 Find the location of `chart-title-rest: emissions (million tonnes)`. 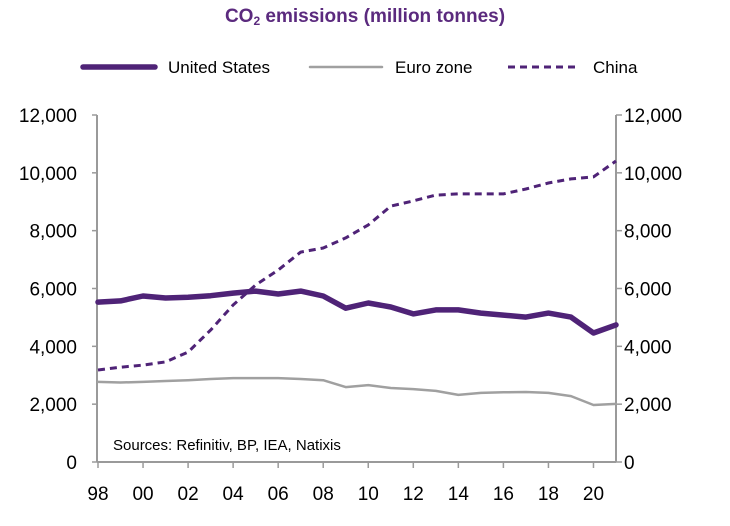

chart-title-rest: emissions (million tonnes) is located at coordinates (383, 16).